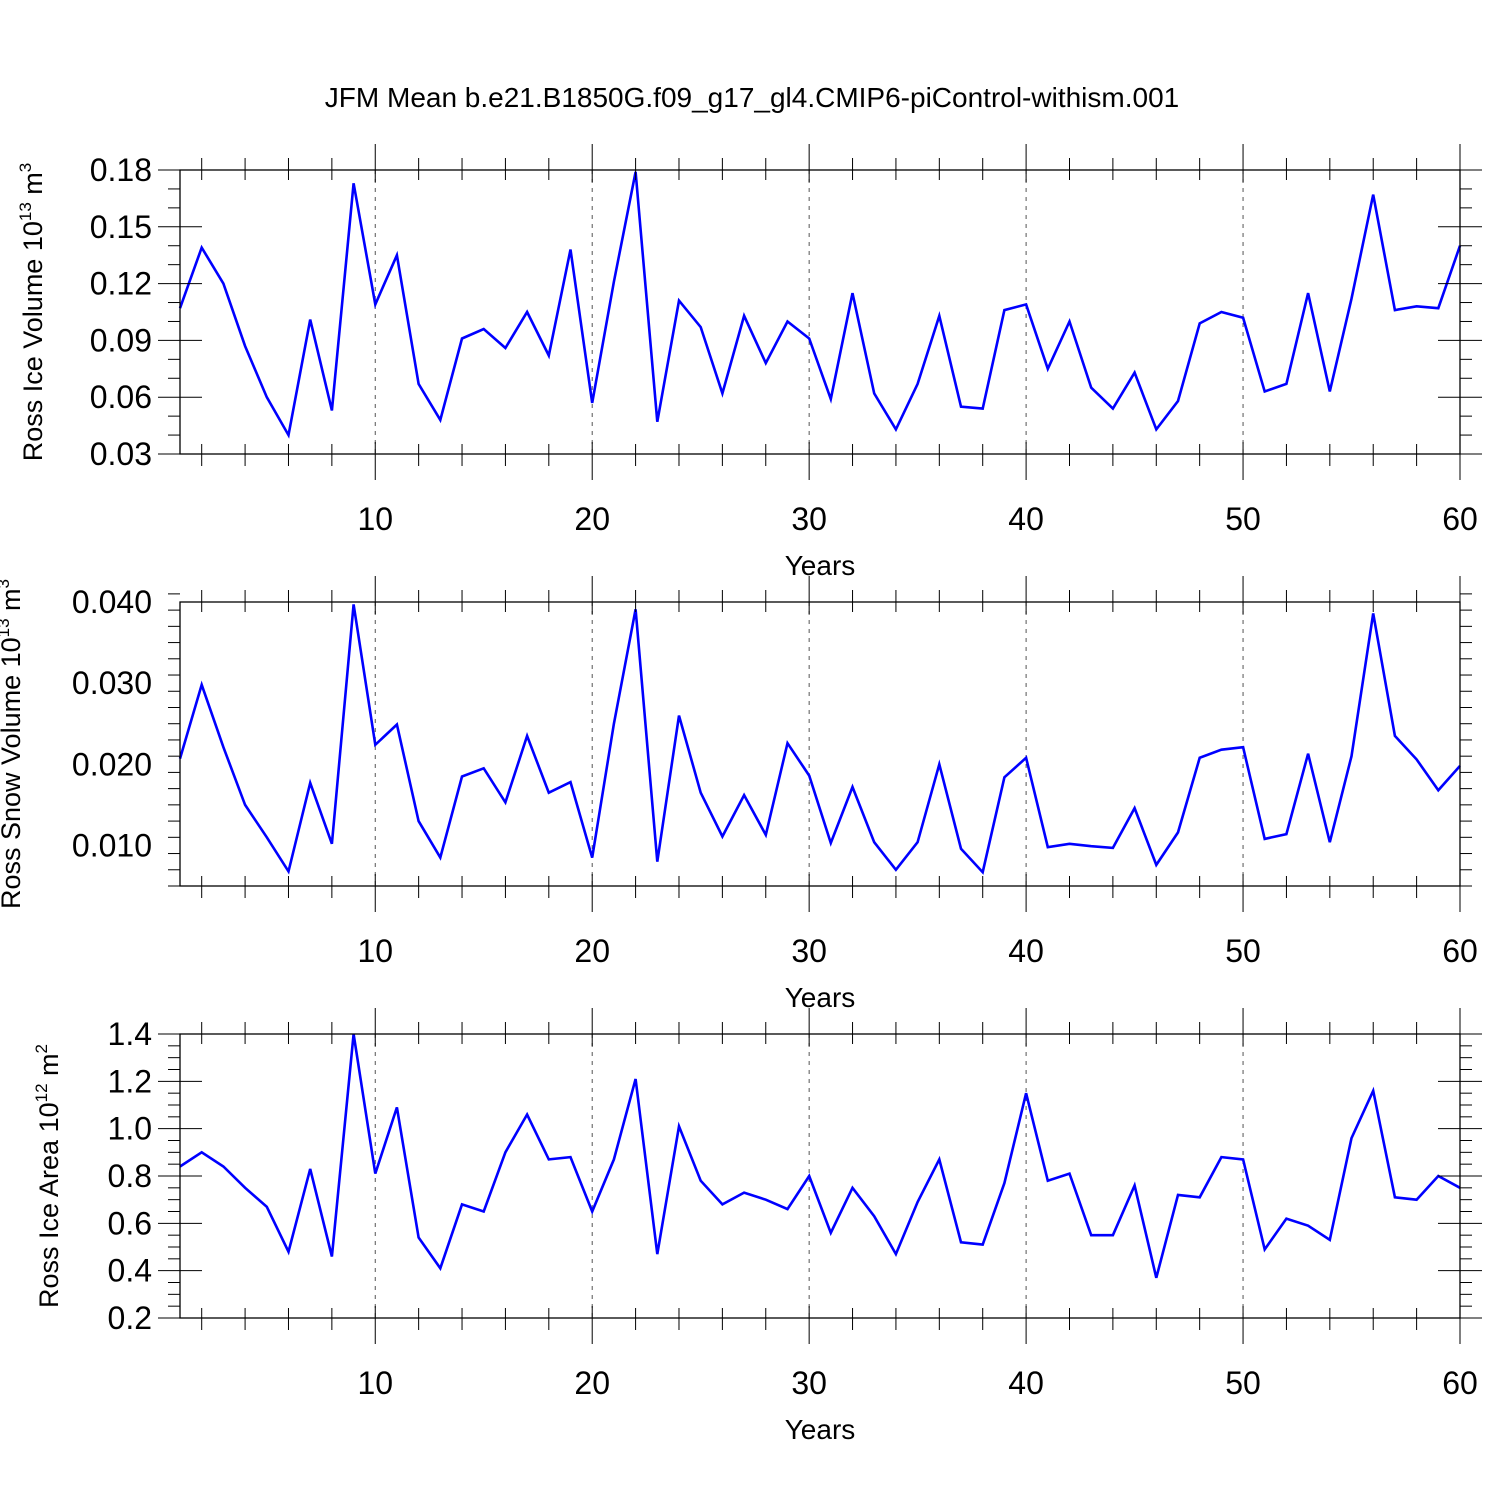 Image resolution: width=1500 pixels, height=1500 pixels. What do you see at coordinates (49, 1205) in the screenshot?
I see `y-axis-label-main: Ross Ice Area 10` at bounding box center [49, 1205].